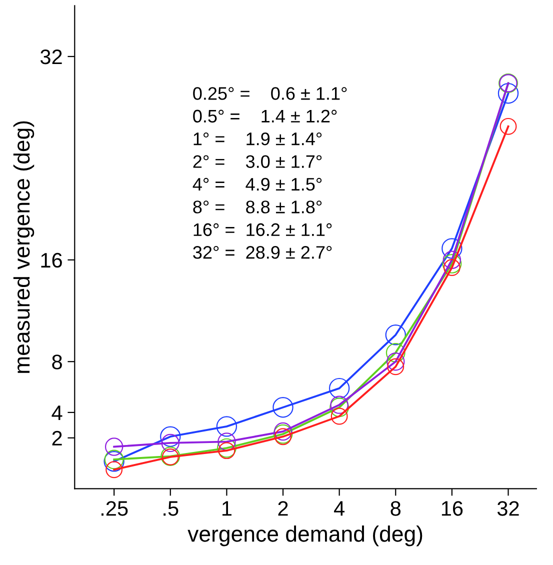 Image resolution: width=553 pixels, height=565 pixels. I want to click on x-tick-label: 32, so click(508, 508).